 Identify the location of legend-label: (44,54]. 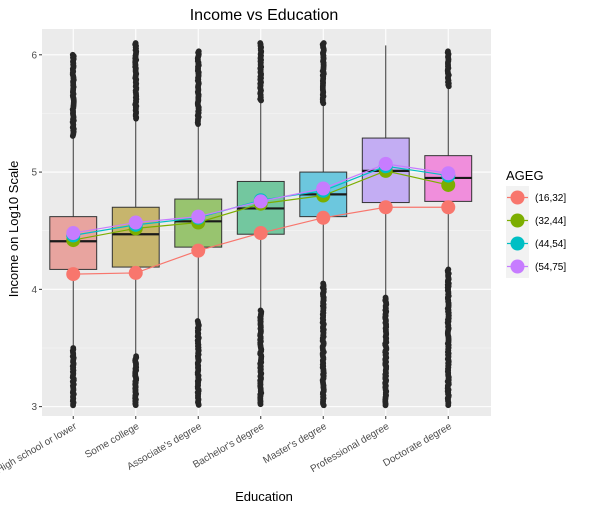
(550, 244).